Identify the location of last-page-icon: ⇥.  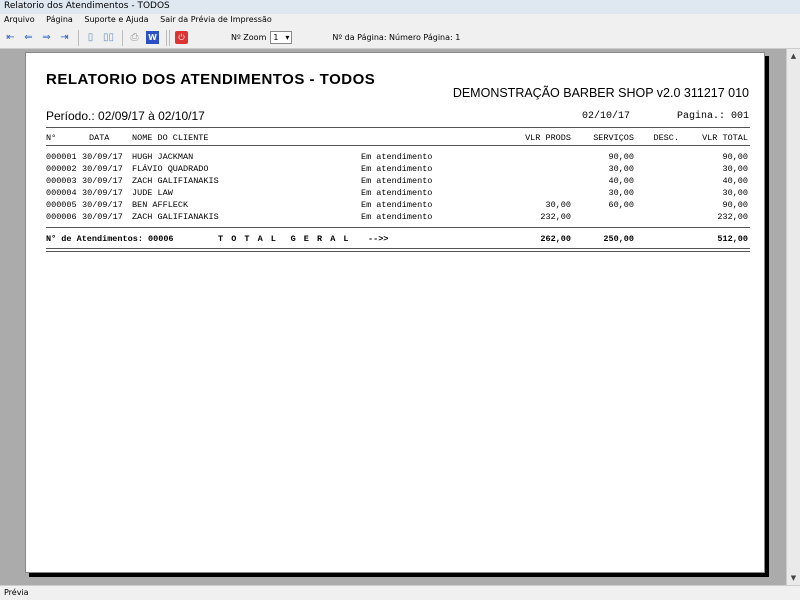
(64, 37).